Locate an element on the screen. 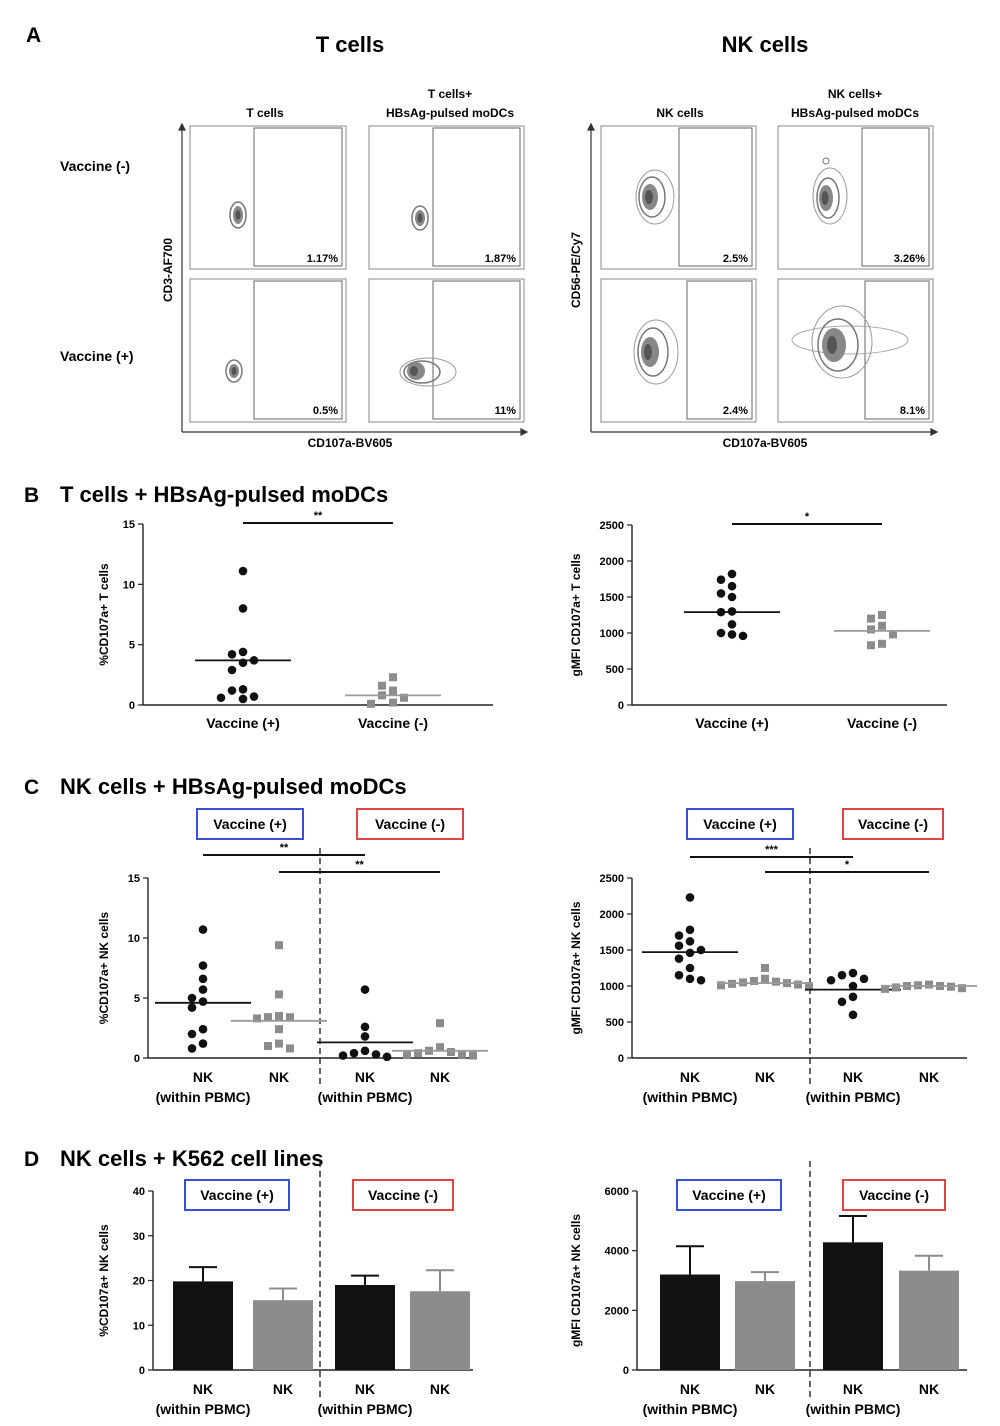 The width and height of the screenshot is (1000, 1426). nk-pct-vneg-nk: 2.5% is located at coordinates (735, 259).